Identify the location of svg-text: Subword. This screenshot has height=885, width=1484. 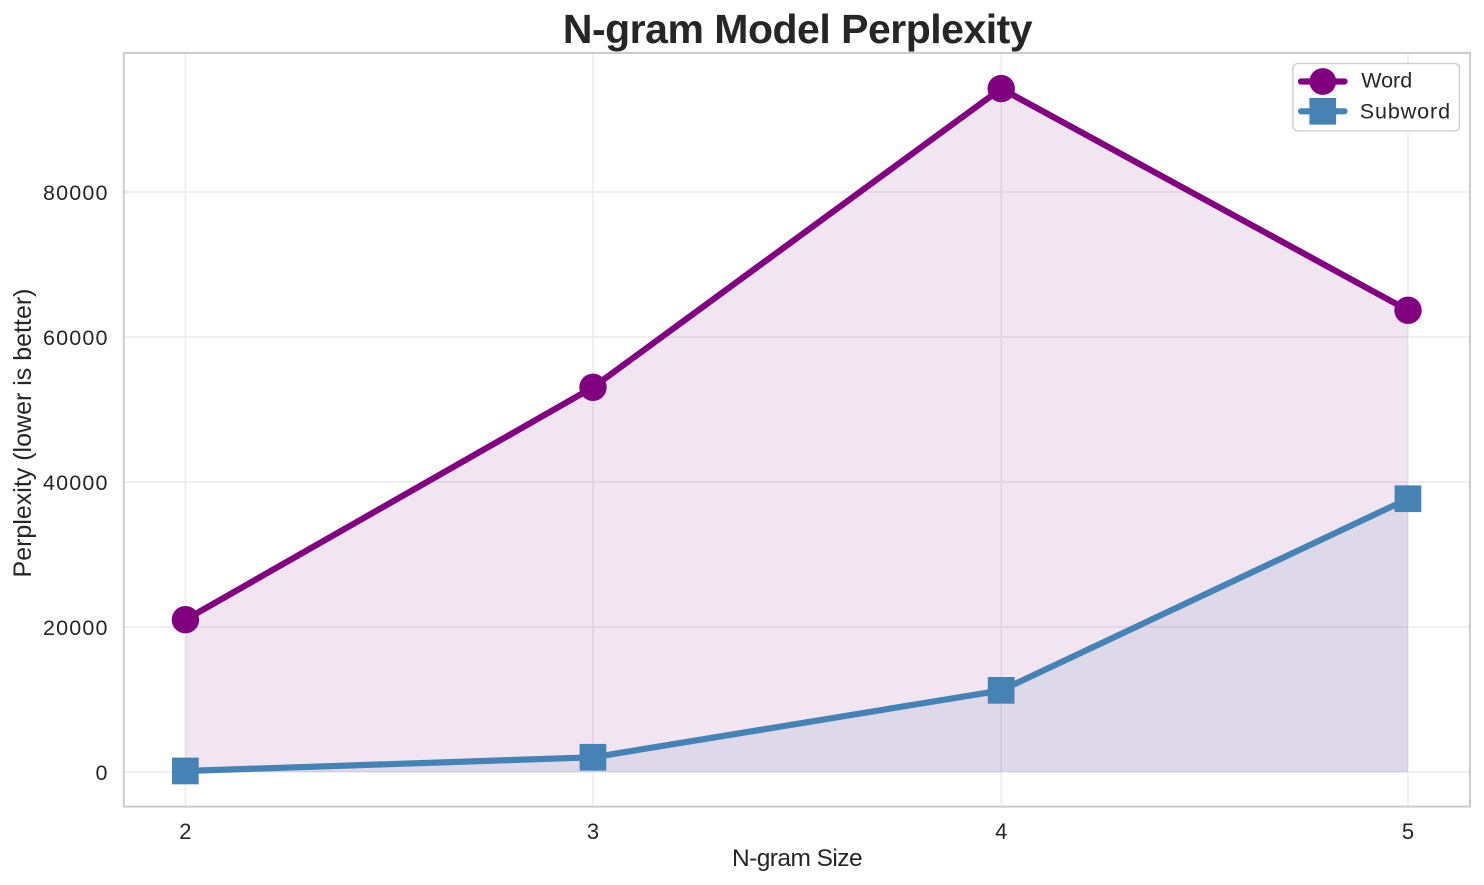
(1405, 112).